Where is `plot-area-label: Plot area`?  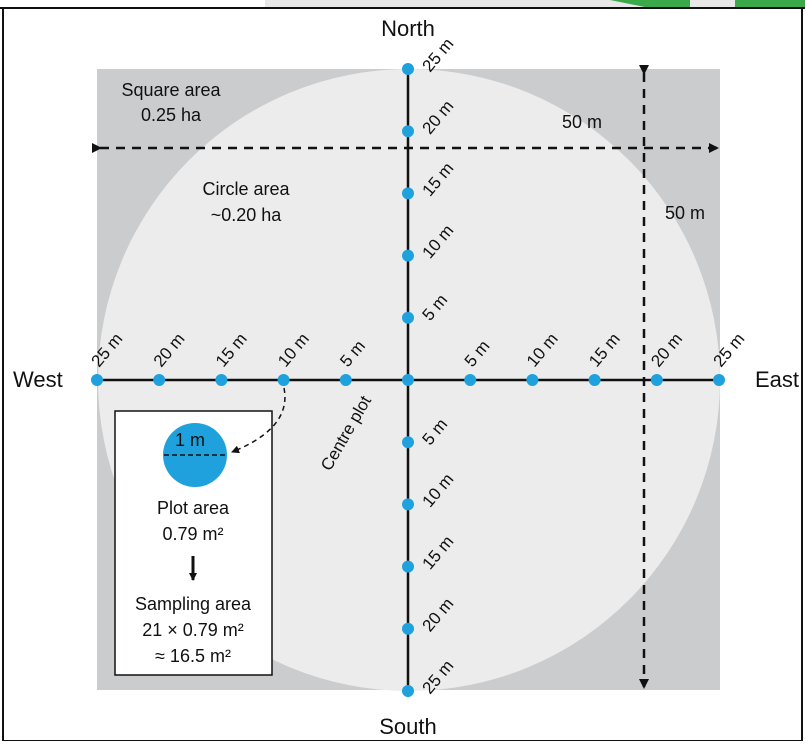
plot-area-label: Plot area is located at coordinates (193, 508).